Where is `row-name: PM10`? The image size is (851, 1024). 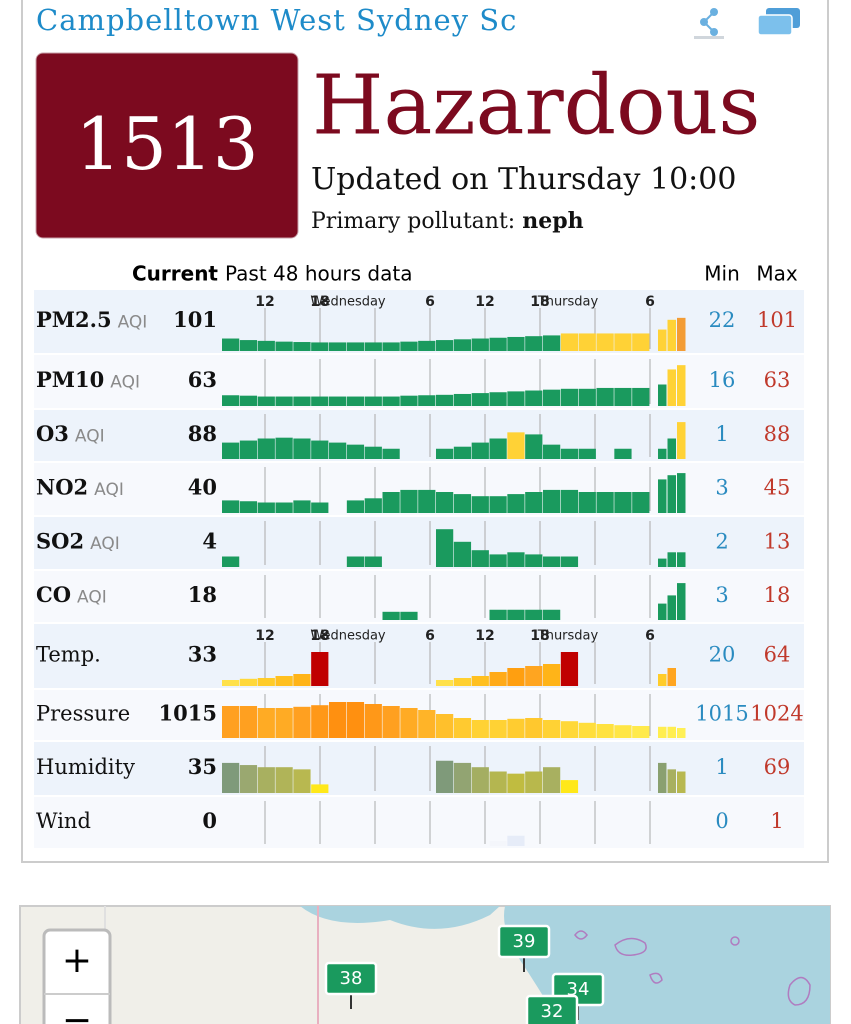 row-name: PM10 is located at coordinates (70, 379).